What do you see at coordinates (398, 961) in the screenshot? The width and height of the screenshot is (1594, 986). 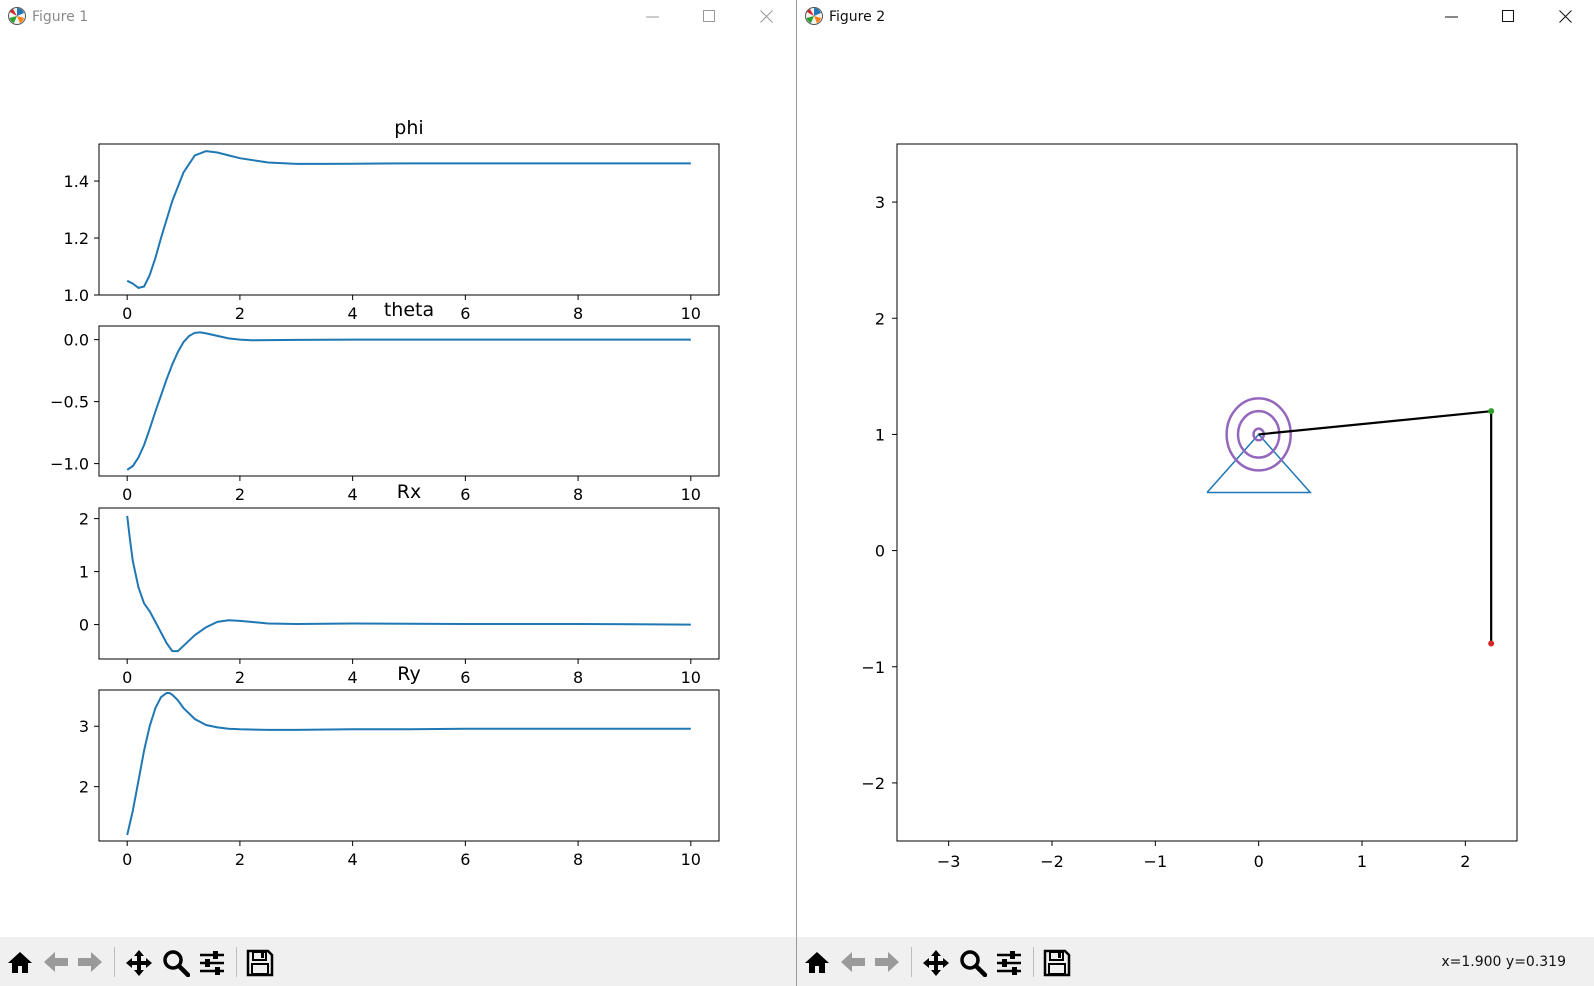 I see `figure1-toolbar` at bounding box center [398, 961].